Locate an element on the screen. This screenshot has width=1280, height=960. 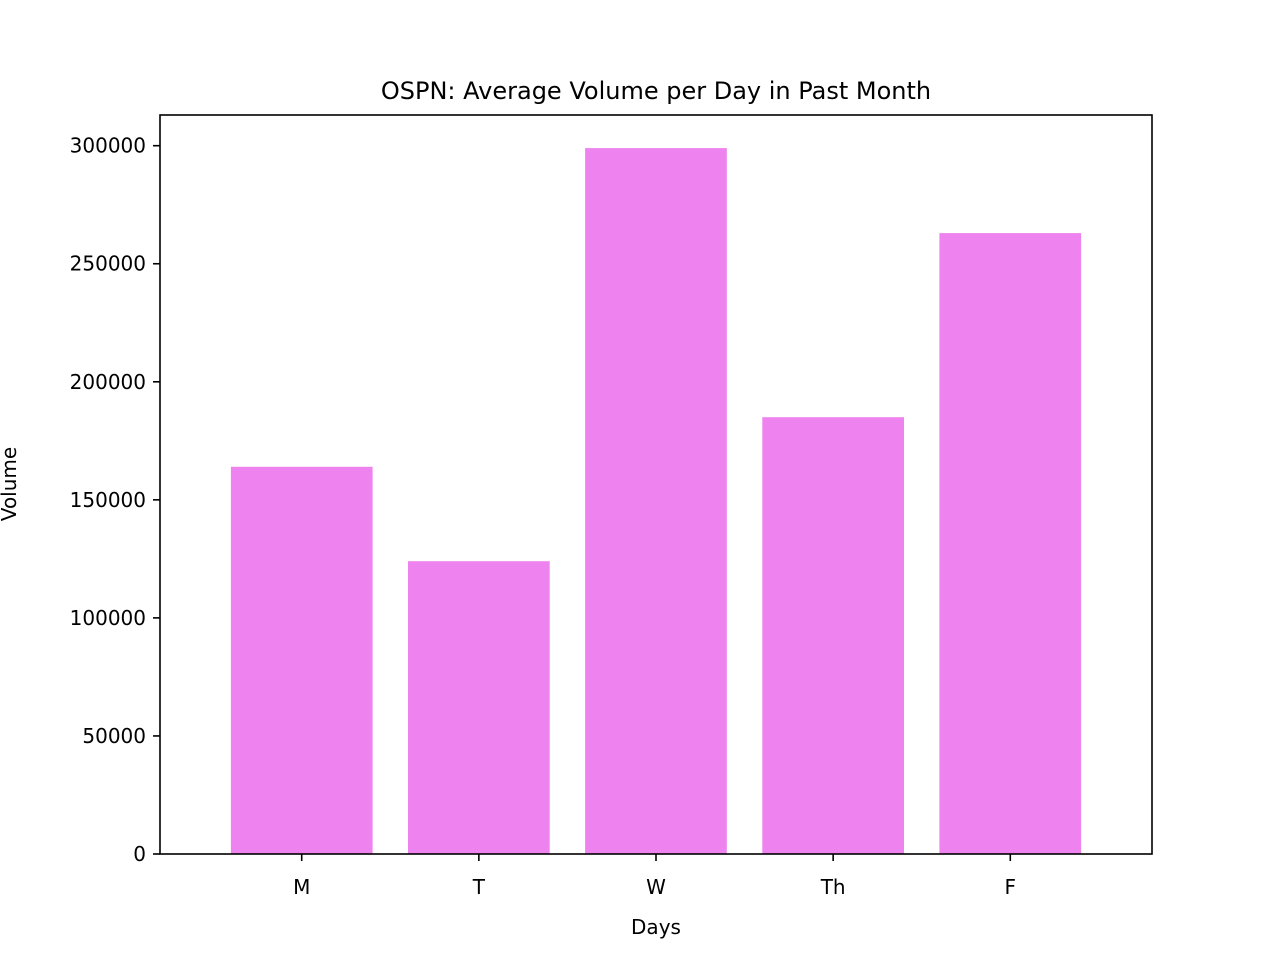
y-tick-label: 50000 is located at coordinates (114, 736).